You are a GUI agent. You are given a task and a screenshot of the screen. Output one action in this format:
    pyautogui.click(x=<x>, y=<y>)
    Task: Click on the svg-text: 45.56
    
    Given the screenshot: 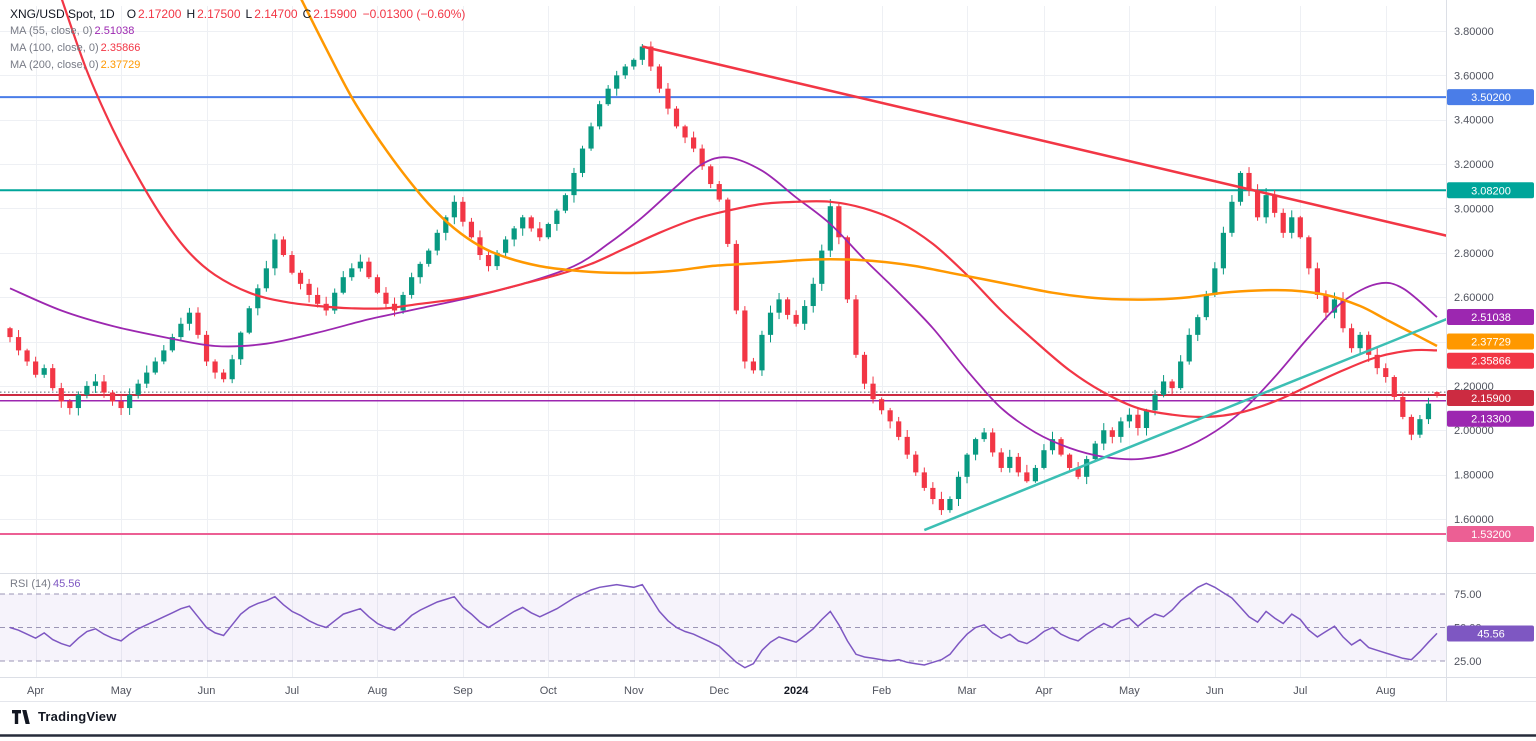 What is the action you would take?
    pyautogui.click(x=1491, y=634)
    